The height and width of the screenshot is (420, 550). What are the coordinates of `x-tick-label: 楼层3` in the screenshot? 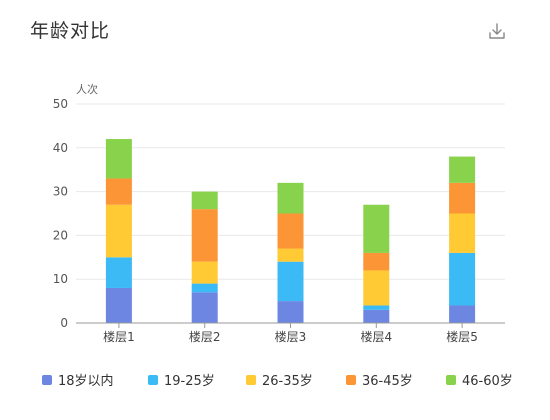 It's located at (291, 336).